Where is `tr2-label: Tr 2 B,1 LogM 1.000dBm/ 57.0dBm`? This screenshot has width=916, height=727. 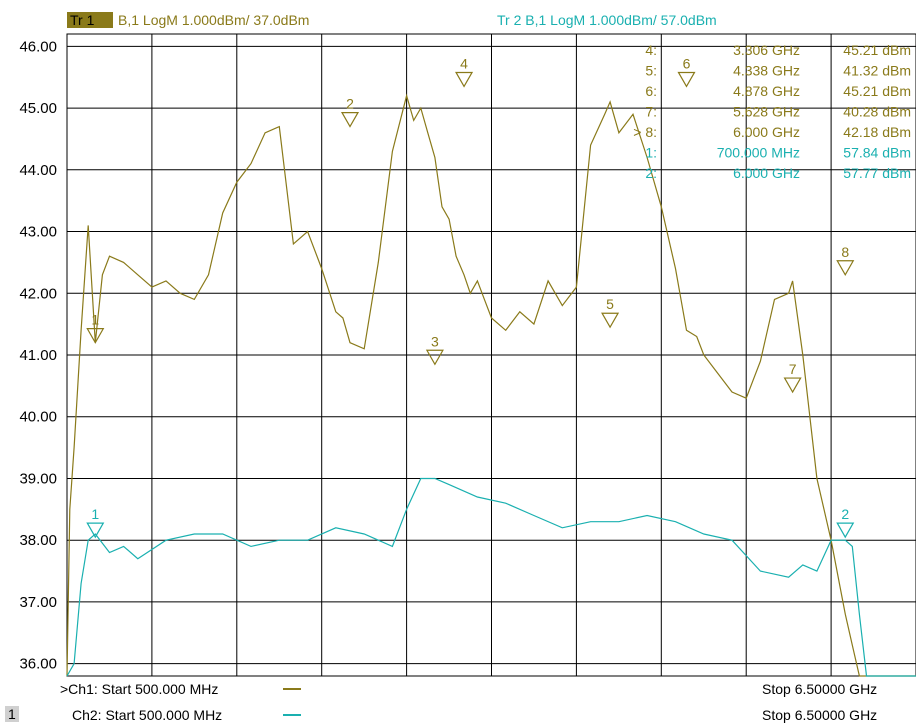
tr2-label: Tr 2 B,1 LogM 1.000dBm/ 57.0dBm is located at coordinates (607, 20).